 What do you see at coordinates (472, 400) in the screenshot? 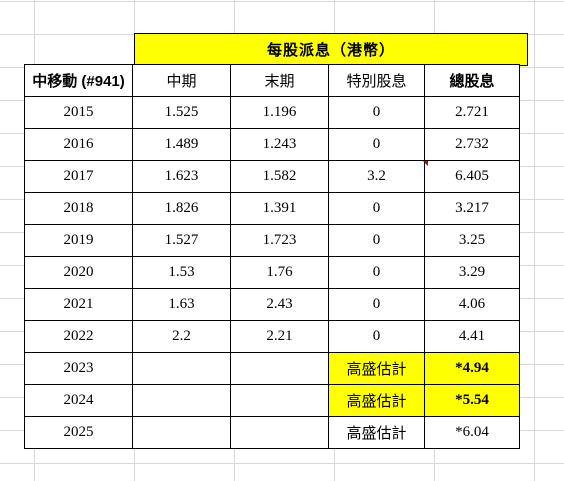
I see `total-cell: *5.54` at bounding box center [472, 400].